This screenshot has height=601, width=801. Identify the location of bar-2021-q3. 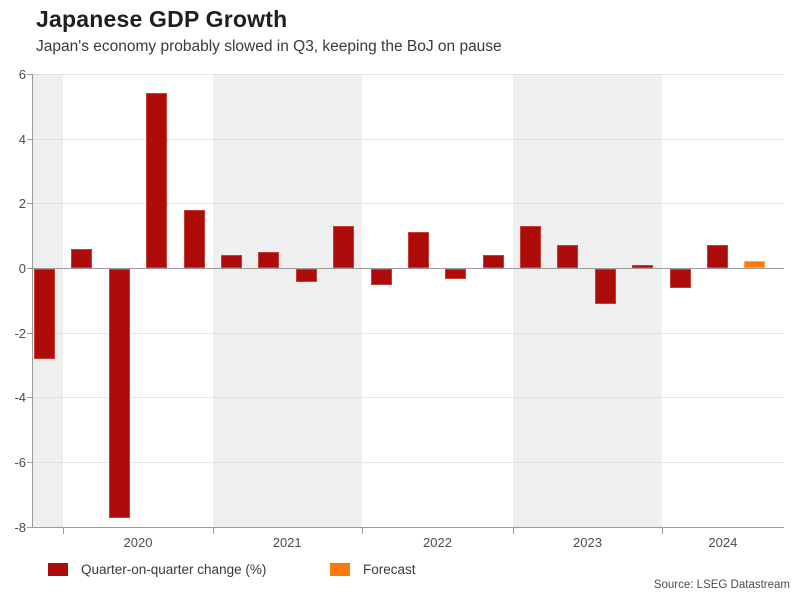
(306, 275).